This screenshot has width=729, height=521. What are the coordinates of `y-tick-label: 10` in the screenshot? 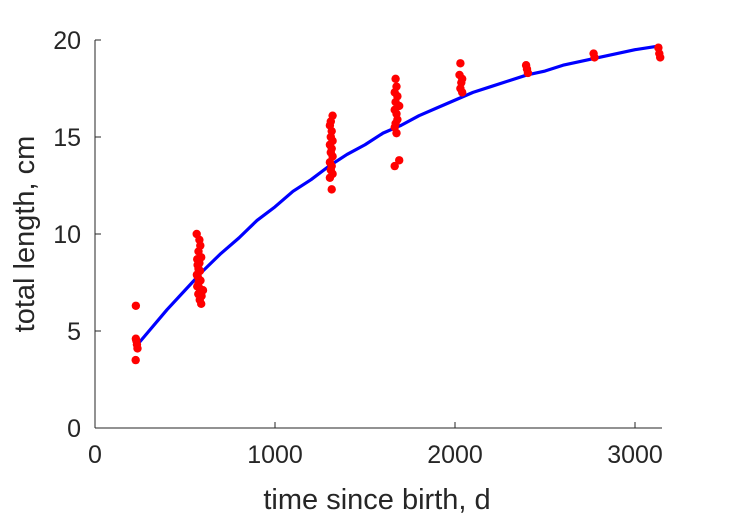 It's located at (67, 235).